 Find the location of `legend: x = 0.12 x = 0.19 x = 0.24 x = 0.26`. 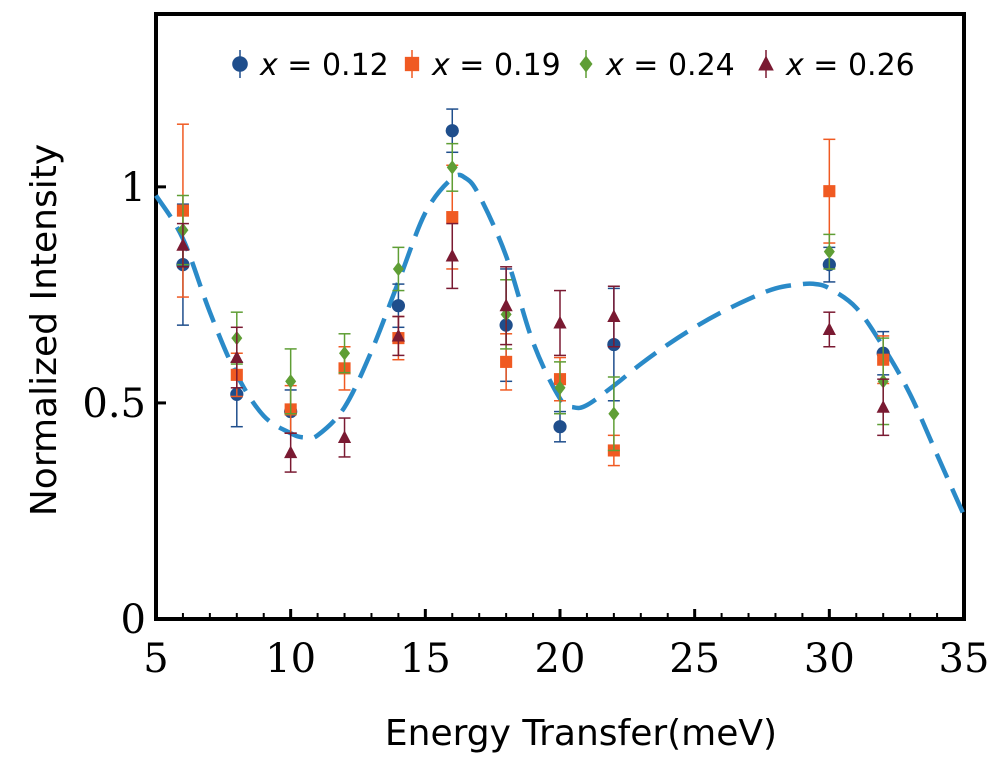

legend: x = 0.12 x = 0.19 x = 0.24 x = 0.26 is located at coordinates (573, 65).